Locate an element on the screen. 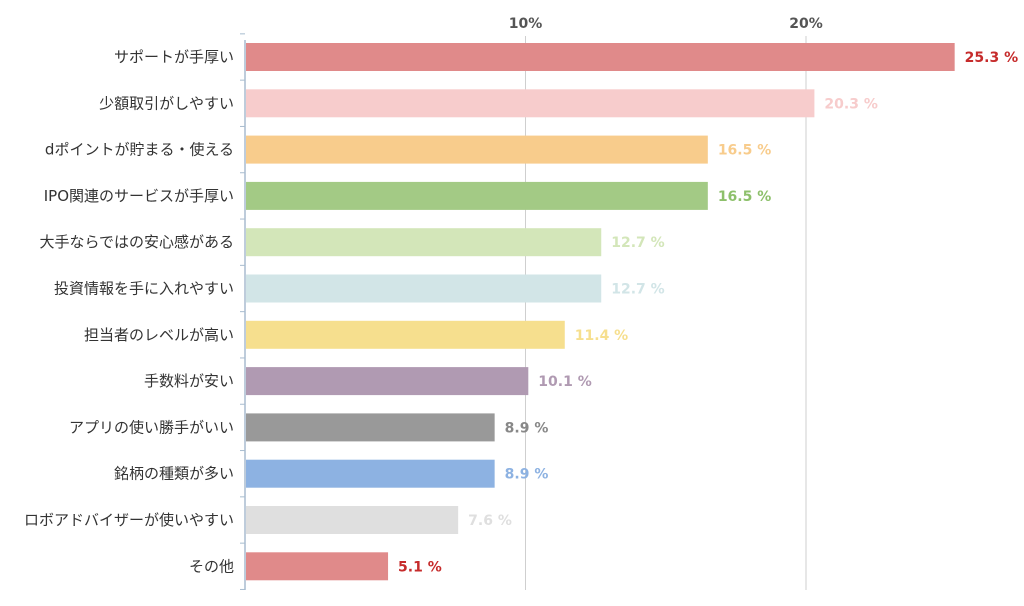  category-label: ロボアドバイザーが使いやすい is located at coordinates (129, 520).